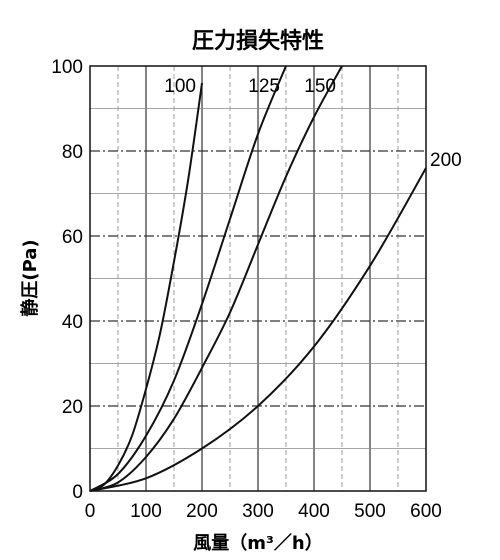 This screenshot has height=560, width=500. I want to click on series-label-150: 150, so click(320, 86).